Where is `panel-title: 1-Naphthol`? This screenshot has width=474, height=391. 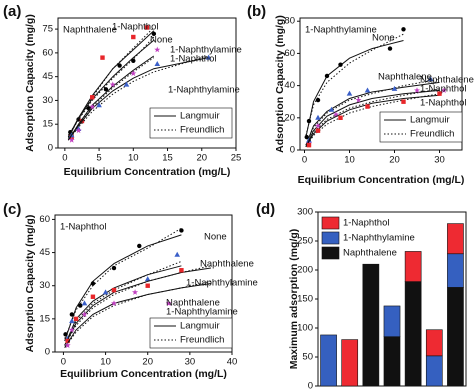 panel-title: 1-Naphthol is located at coordinates (83, 227).